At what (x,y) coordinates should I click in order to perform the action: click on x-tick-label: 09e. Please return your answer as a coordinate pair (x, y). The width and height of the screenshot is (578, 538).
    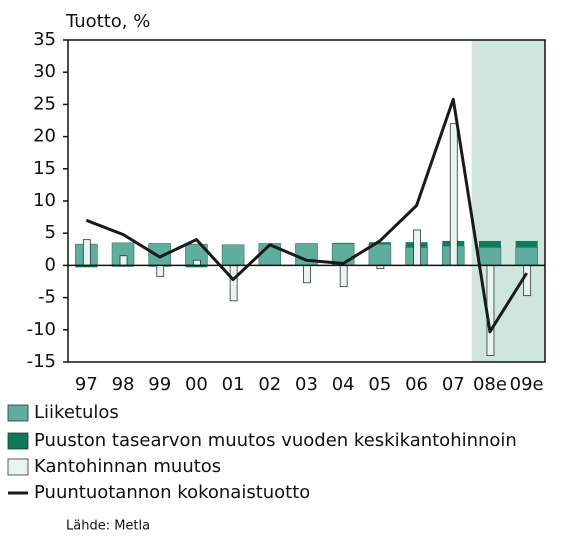
    Looking at the image, I should click on (527, 384).